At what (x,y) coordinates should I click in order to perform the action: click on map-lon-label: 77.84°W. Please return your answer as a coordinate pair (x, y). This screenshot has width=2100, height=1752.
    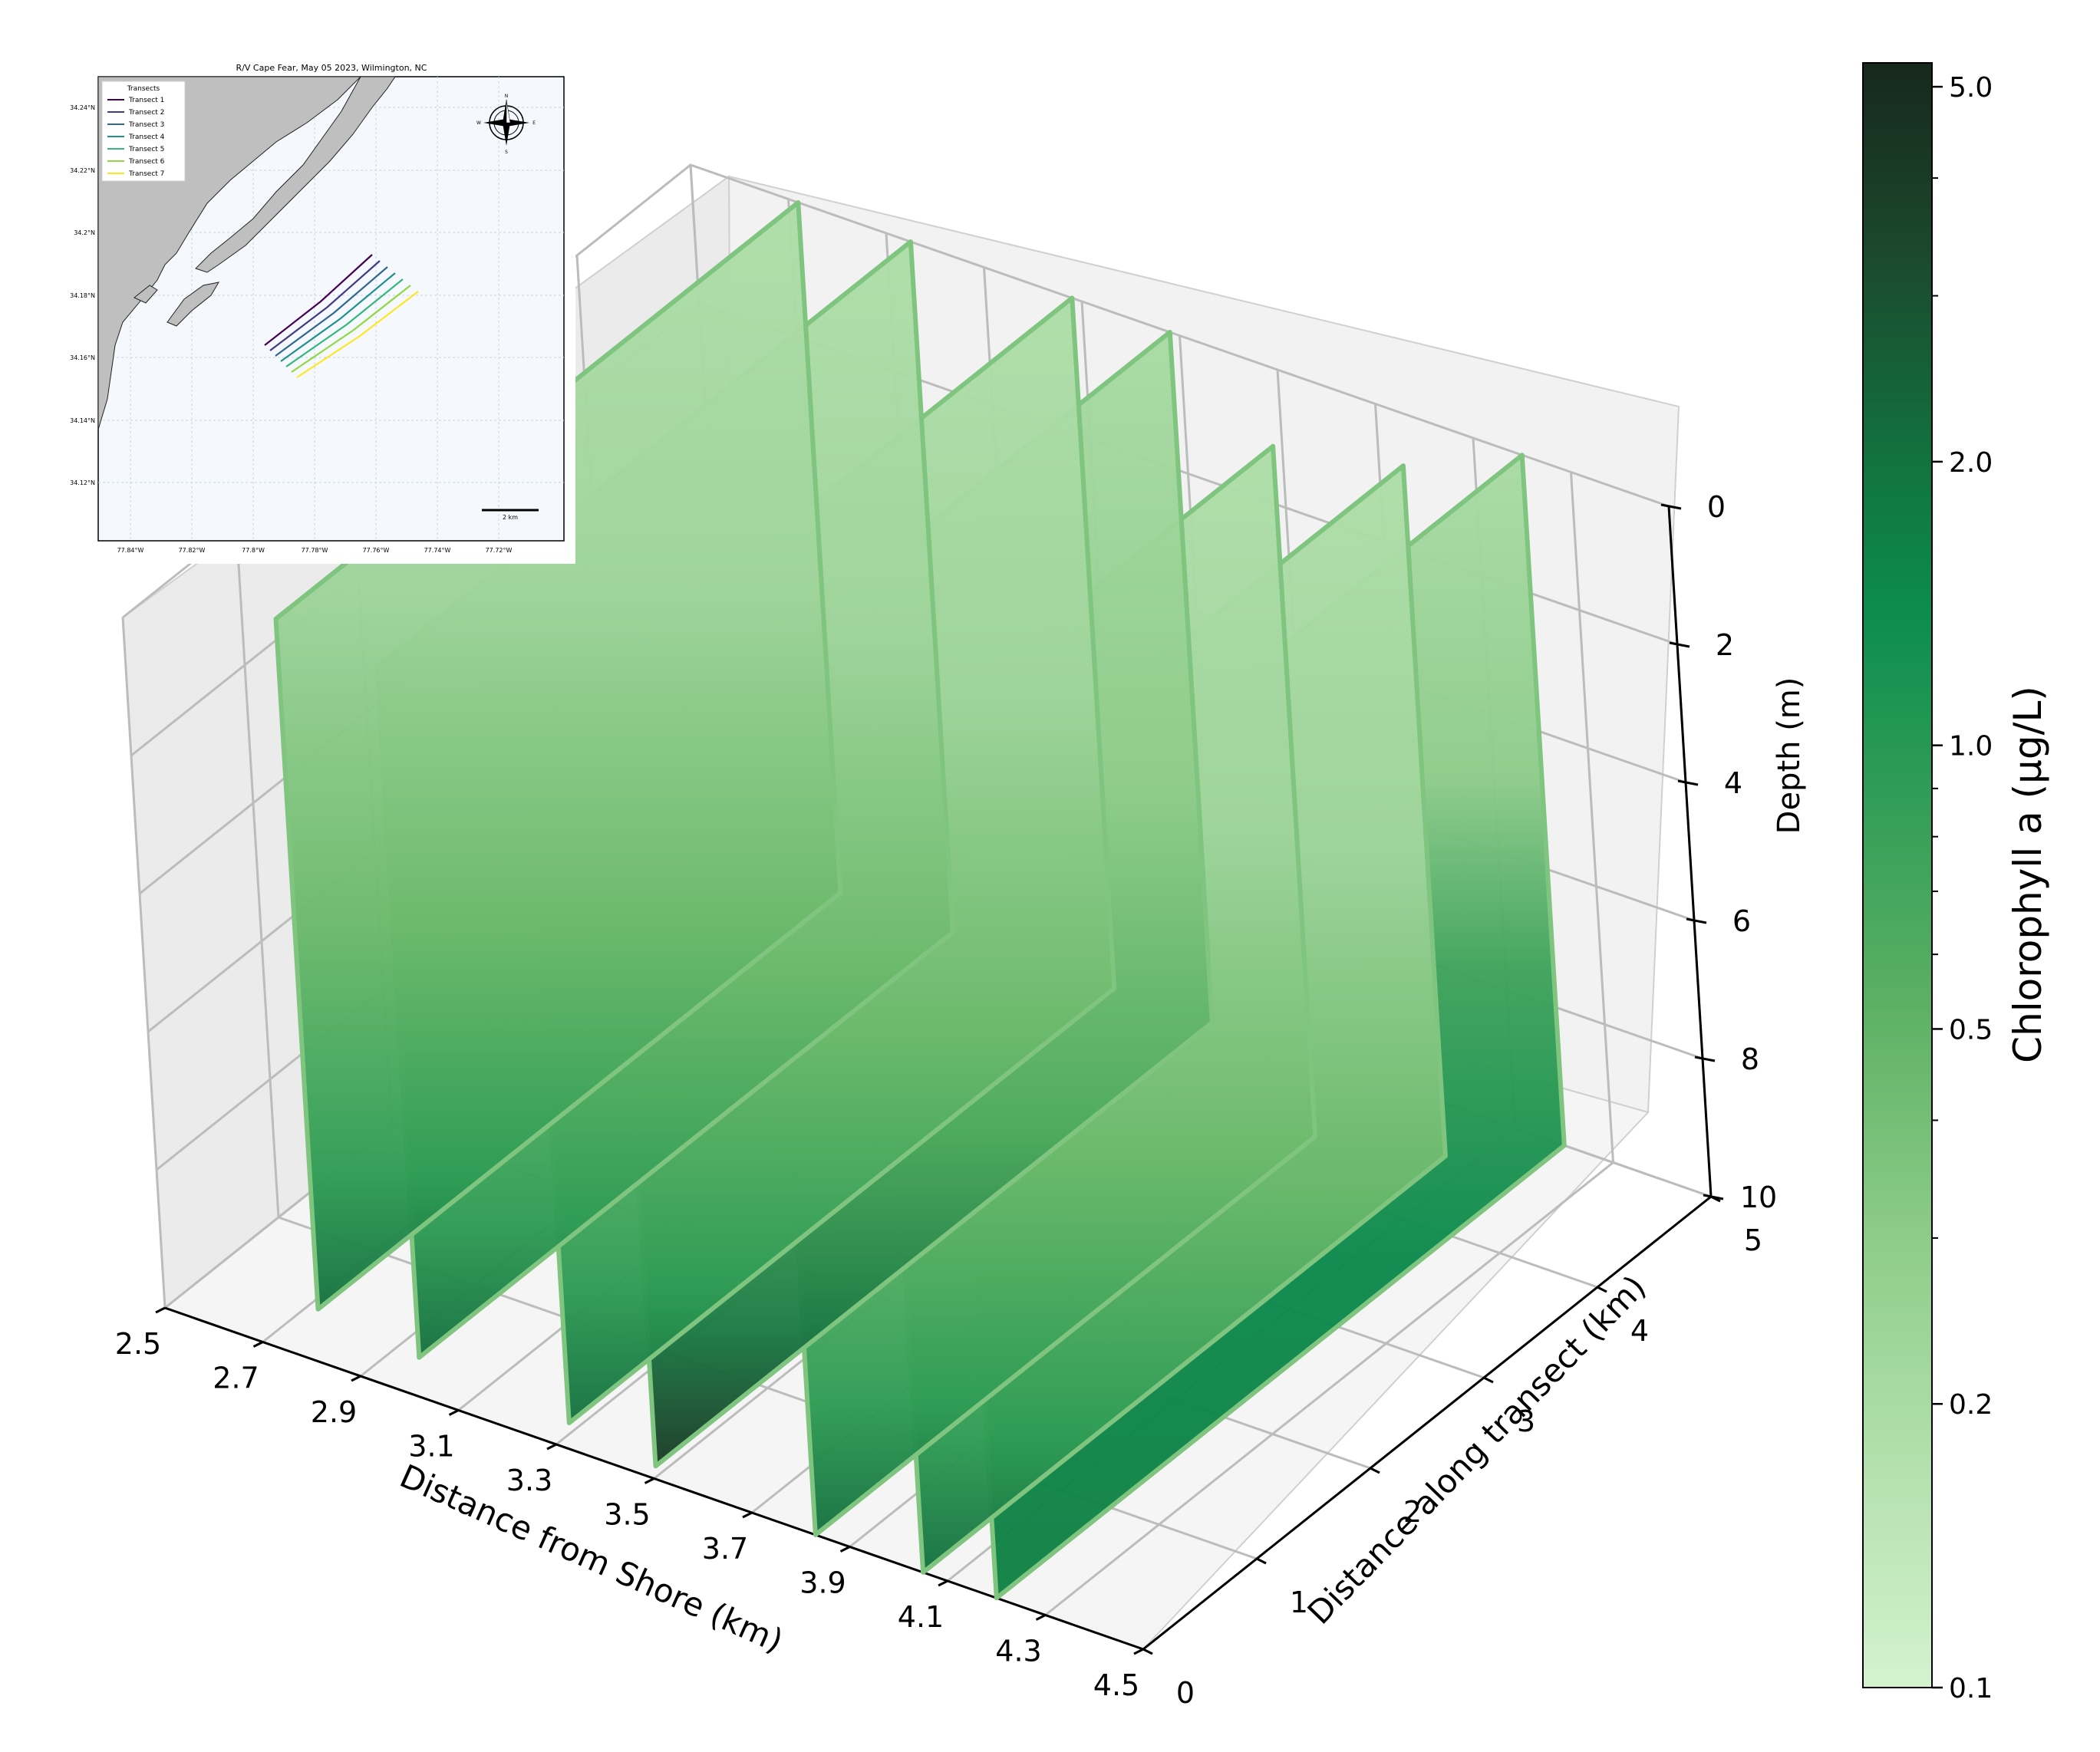
    Looking at the image, I should click on (130, 550).